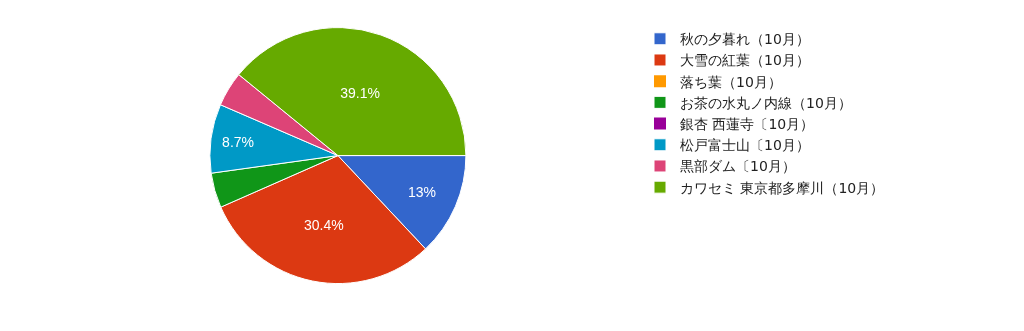 The height and width of the screenshot is (331, 1024). What do you see at coordinates (323, 224) in the screenshot?
I see `data-label: 30.4%` at bounding box center [323, 224].